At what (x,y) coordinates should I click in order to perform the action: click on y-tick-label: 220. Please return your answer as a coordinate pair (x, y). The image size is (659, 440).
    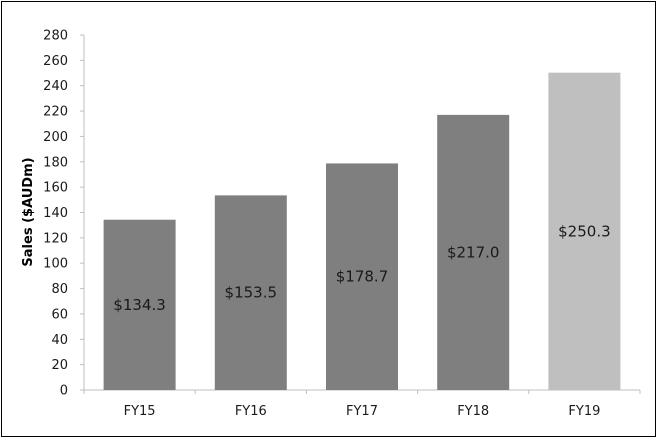
    Looking at the image, I should click on (55, 112).